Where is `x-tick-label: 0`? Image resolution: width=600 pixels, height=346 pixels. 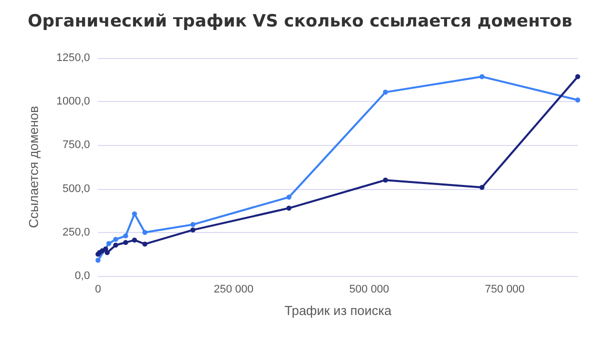 x-tick-label: 0 is located at coordinates (98, 290).